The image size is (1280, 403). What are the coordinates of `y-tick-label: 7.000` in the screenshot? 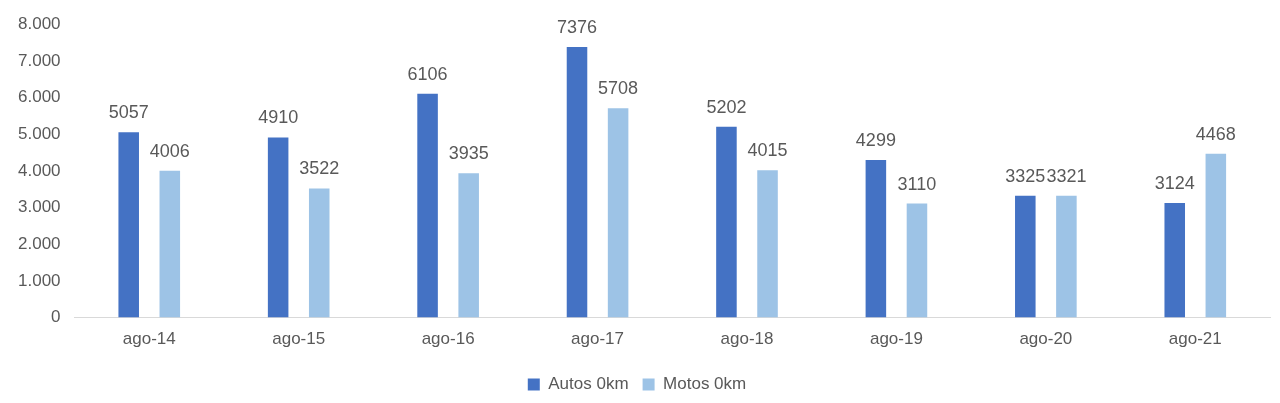 It's located at (39, 60).